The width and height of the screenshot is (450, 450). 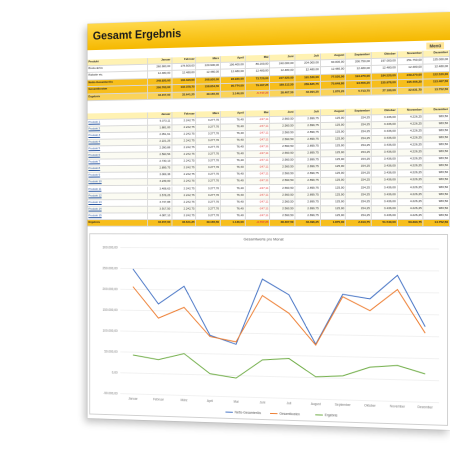 I want to click on x-tick-label: Dezember, so click(x=426, y=407).